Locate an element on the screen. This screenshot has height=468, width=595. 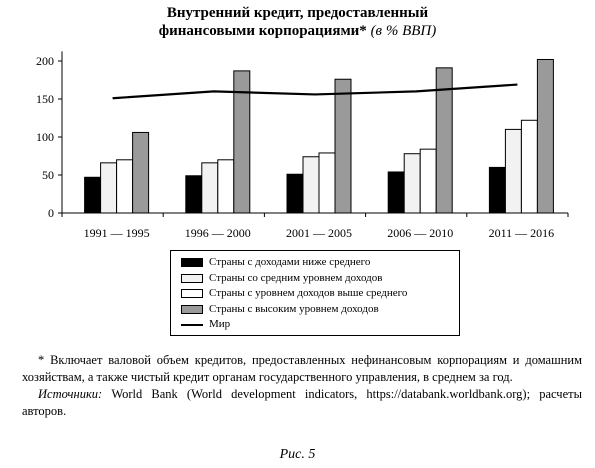
chart-title-line-2: финансовыми корпорациями* (в % ВВП) is located at coordinates (297, 31).